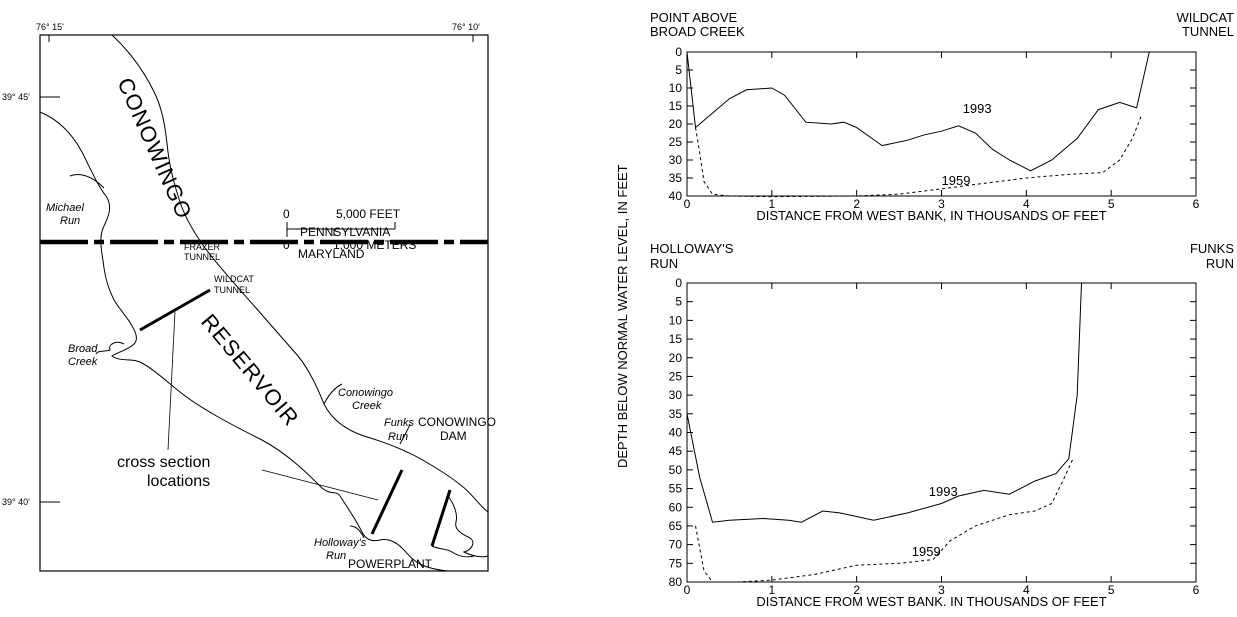 This screenshot has width=1237, height=617. Describe the element at coordinates (175, 310) in the screenshot. I see `cross-section-upper` at that location.